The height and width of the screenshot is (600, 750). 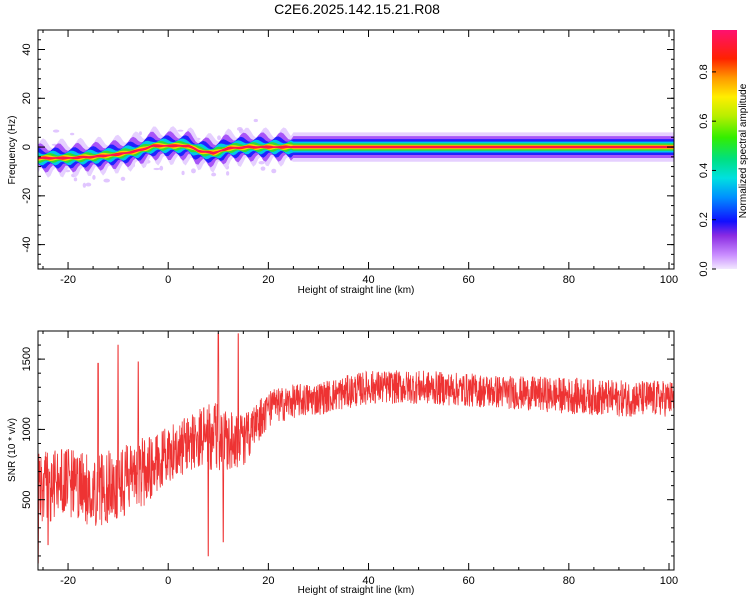 What do you see at coordinates (12, 450) in the screenshot?
I see `snr-y-axis-label: SNR (10 * v/v)` at bounding box center [12, 450].